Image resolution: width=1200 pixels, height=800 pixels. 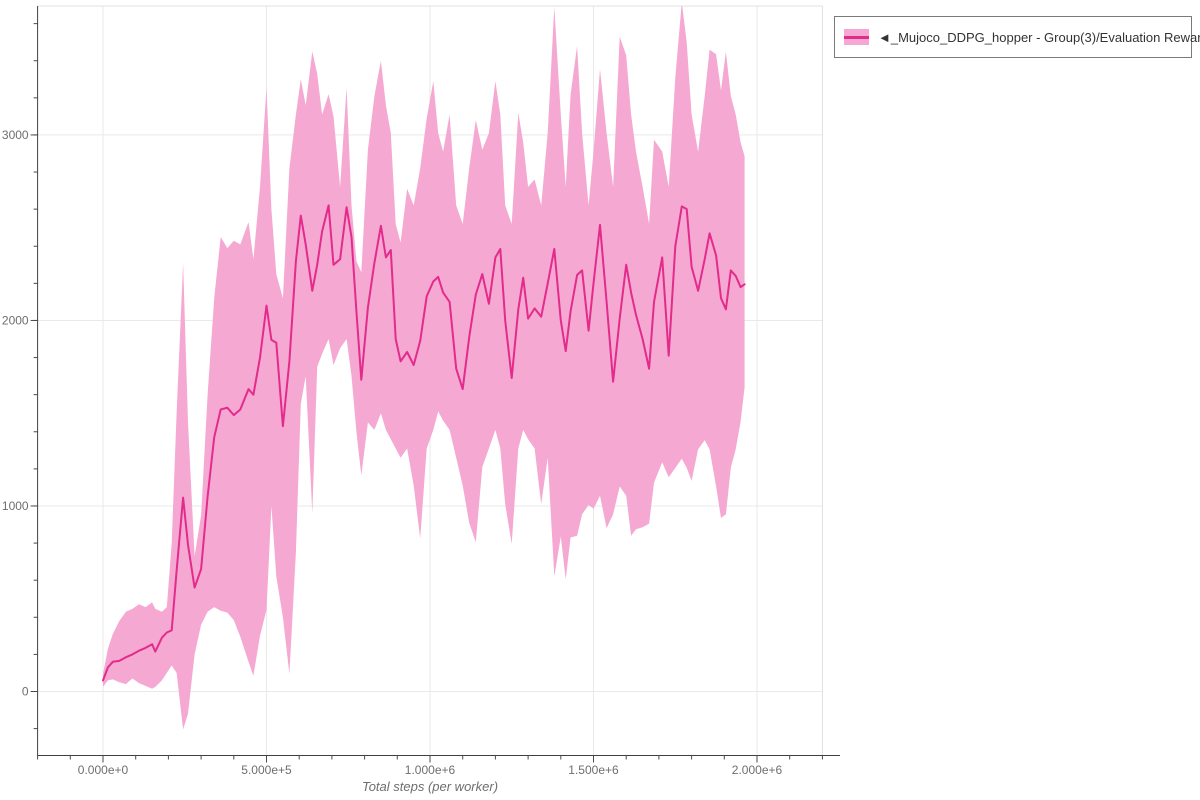 I want to click on x-axis-title: Total steps (per worker), so click(x=430, y=786).